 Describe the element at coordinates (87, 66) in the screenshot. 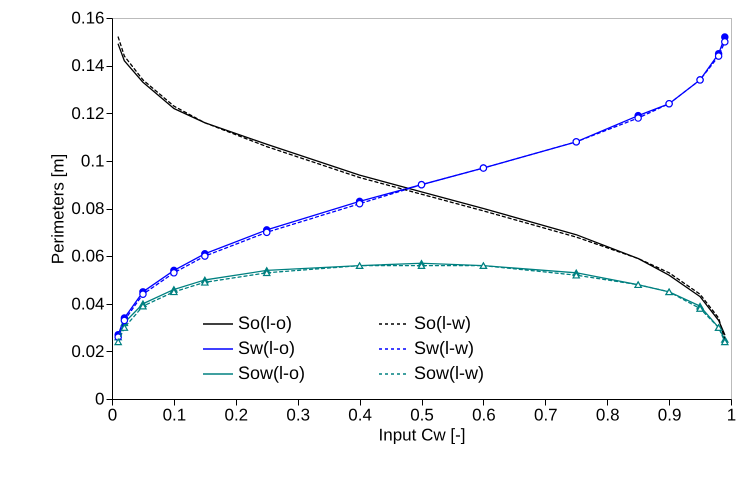

I see `y-tick-label: 0.14` at that location.